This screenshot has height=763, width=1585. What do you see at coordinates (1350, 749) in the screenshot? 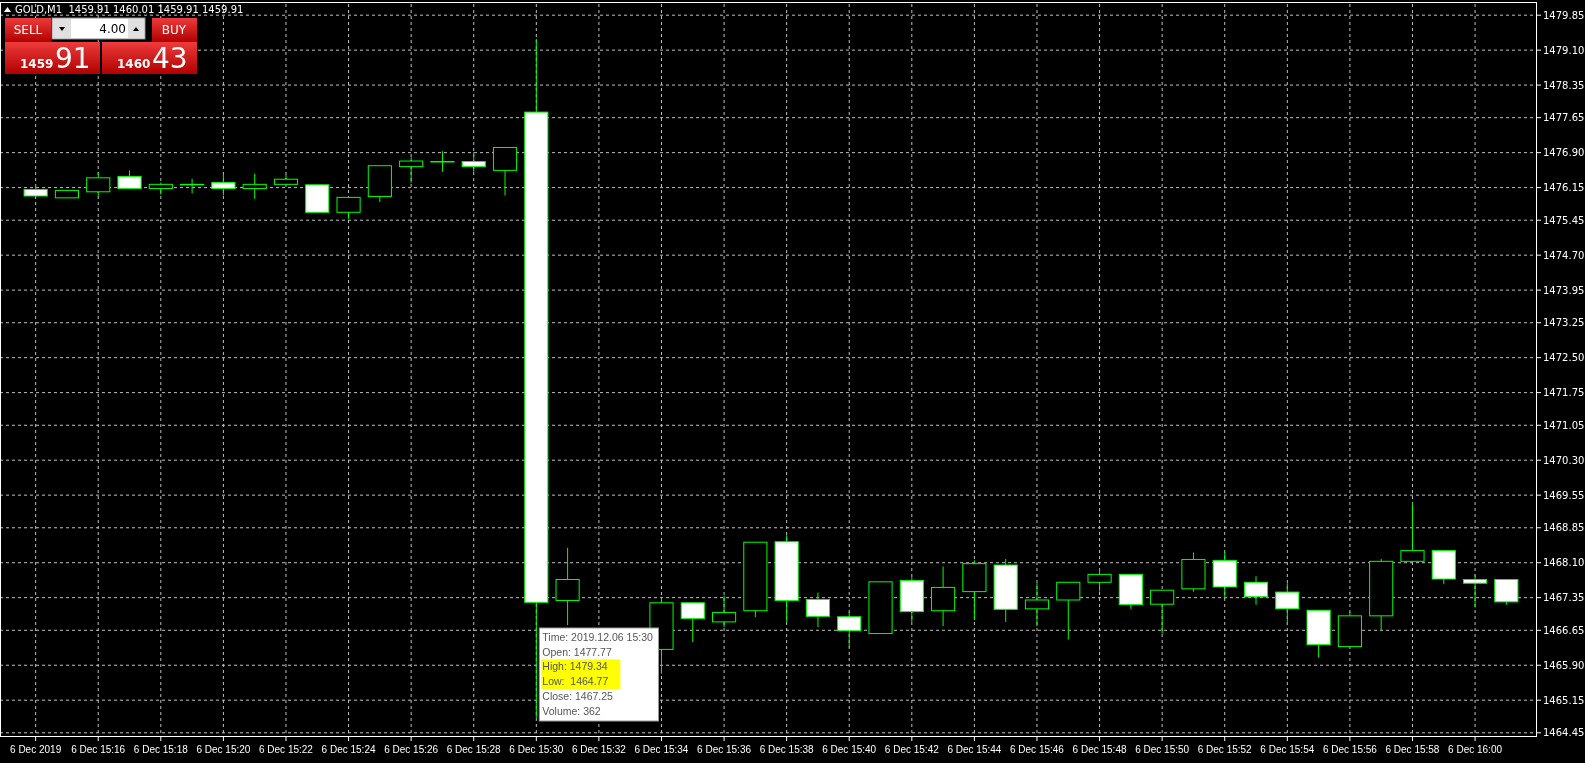
I see `x-tick-label: 6 Dec 15:56` at bounding box center [1350, 749].